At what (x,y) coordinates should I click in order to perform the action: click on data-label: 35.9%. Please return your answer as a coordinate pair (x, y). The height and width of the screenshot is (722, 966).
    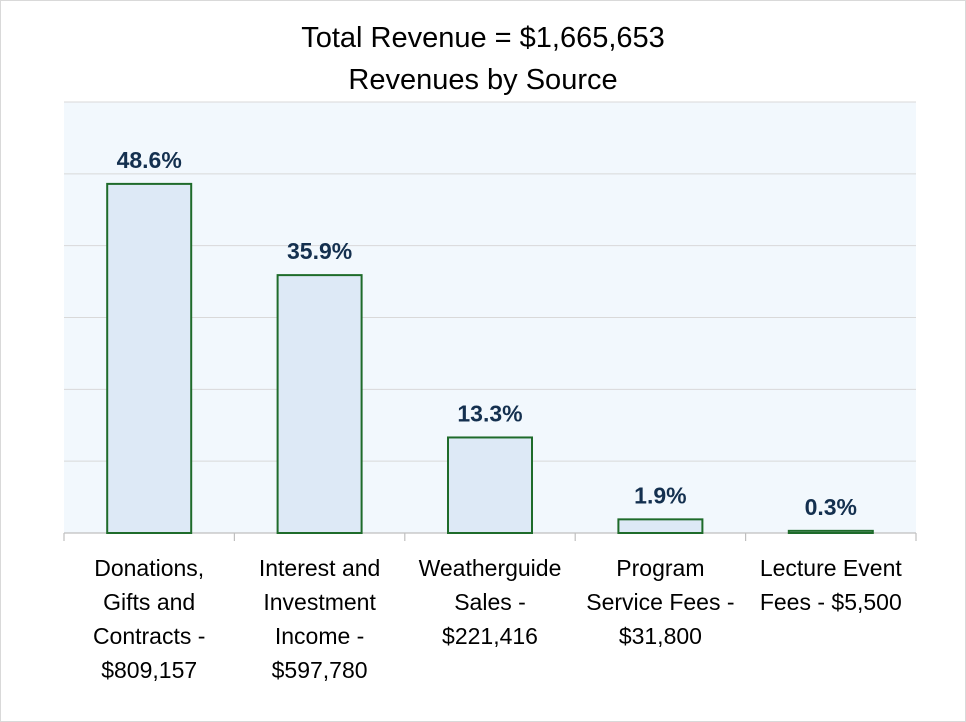
    Looking at the image, I should click on (319, 251).